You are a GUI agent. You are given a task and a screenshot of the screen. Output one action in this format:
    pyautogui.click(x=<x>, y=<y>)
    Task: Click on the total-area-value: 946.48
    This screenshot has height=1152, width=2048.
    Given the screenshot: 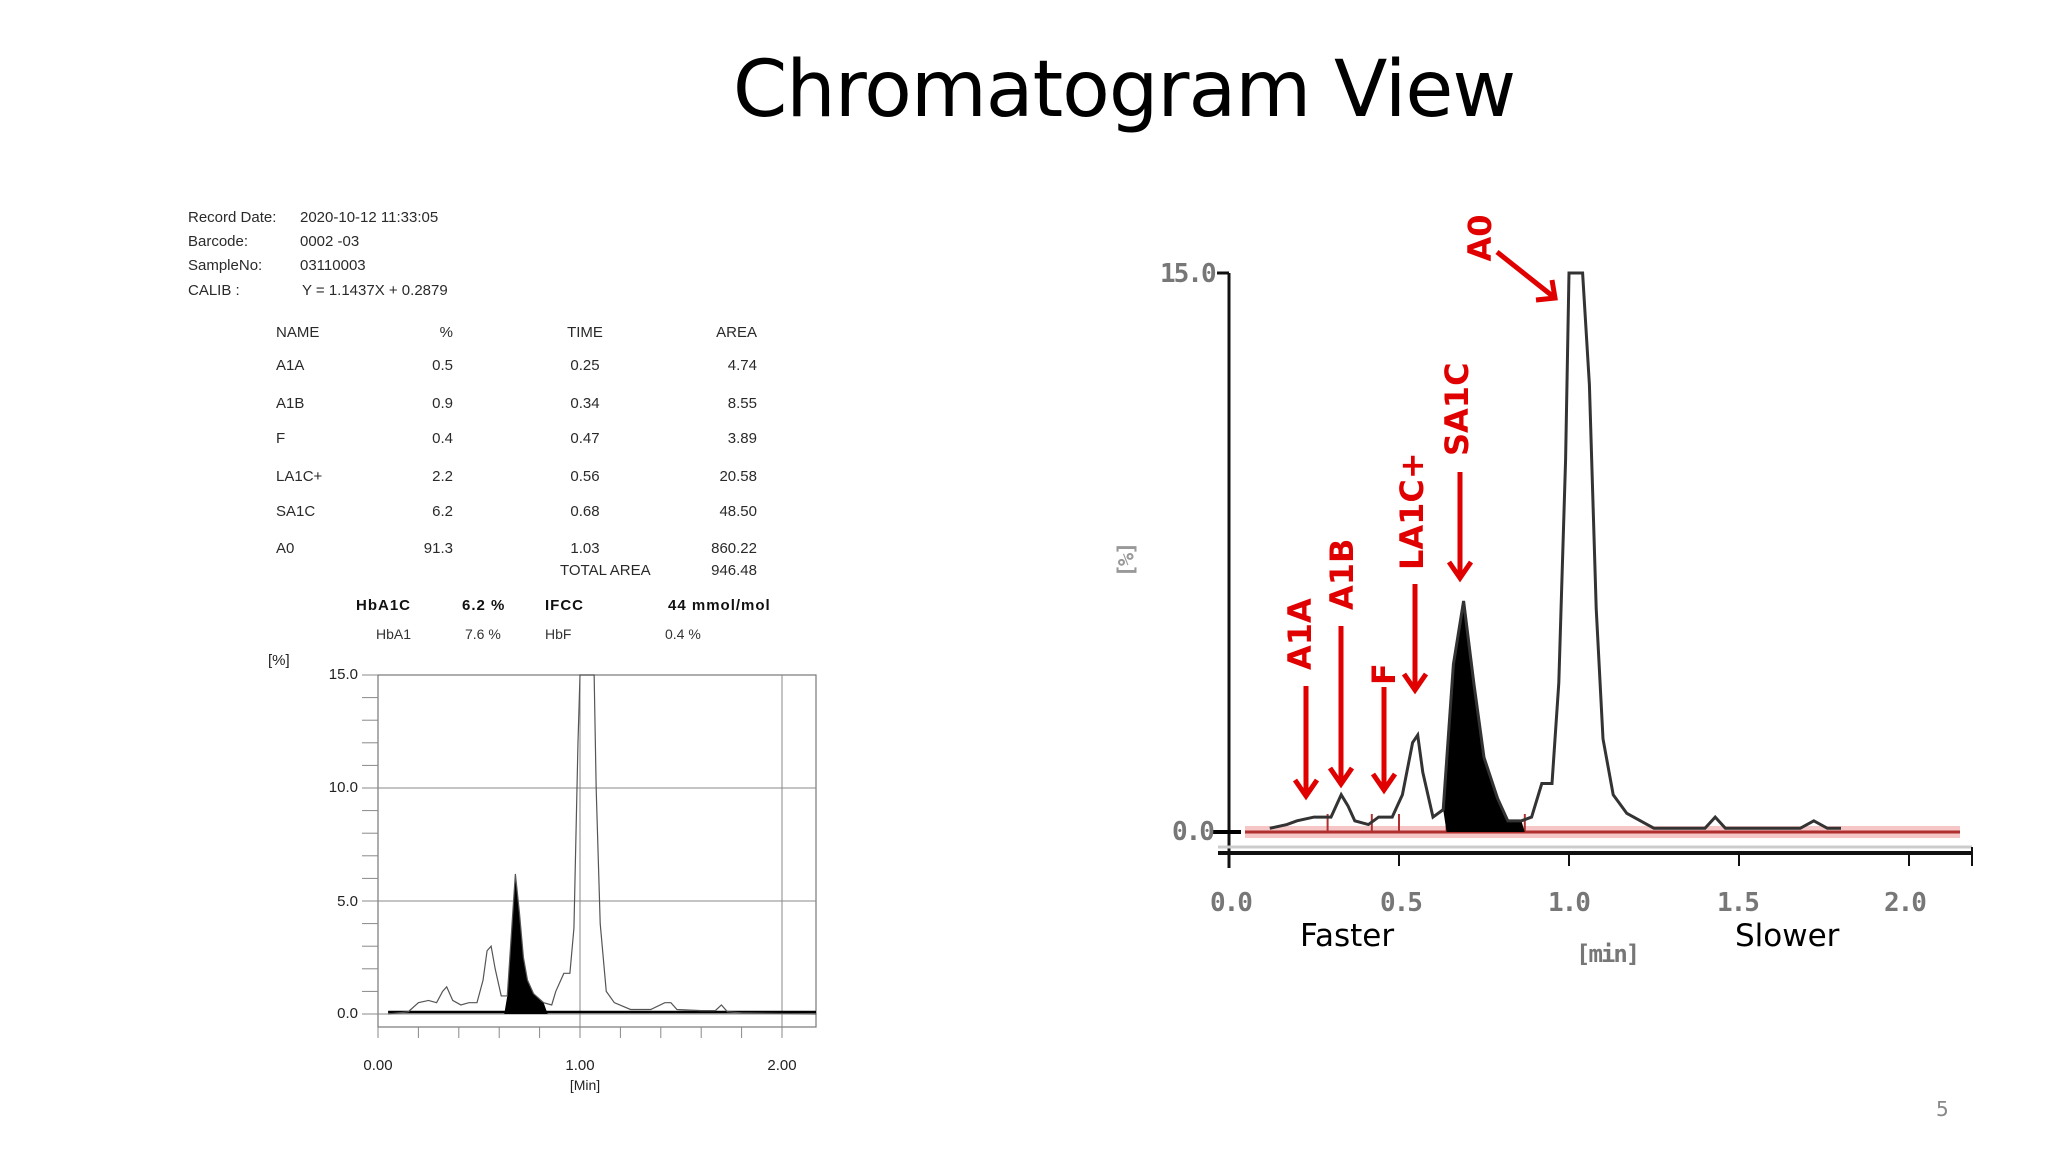 What is the action you would take?
    pyautogui.click(x=734, y=570)
    